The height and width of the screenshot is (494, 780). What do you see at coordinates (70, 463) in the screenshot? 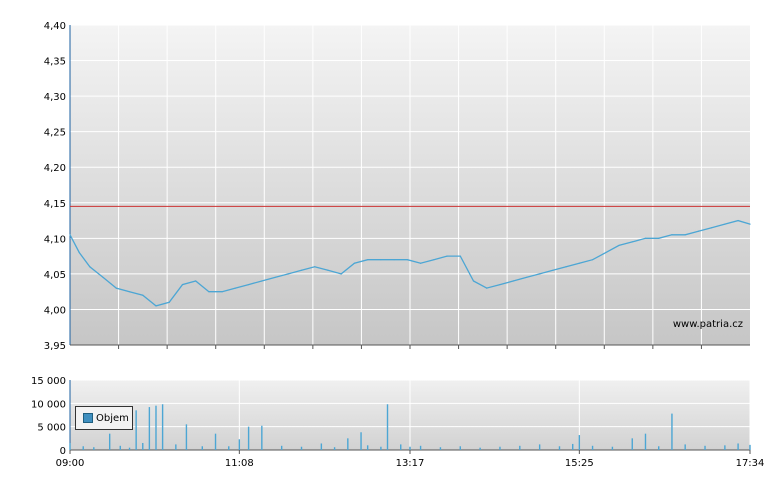
I see `x-tick-label: 09:00` at bounding box center [70, 463].